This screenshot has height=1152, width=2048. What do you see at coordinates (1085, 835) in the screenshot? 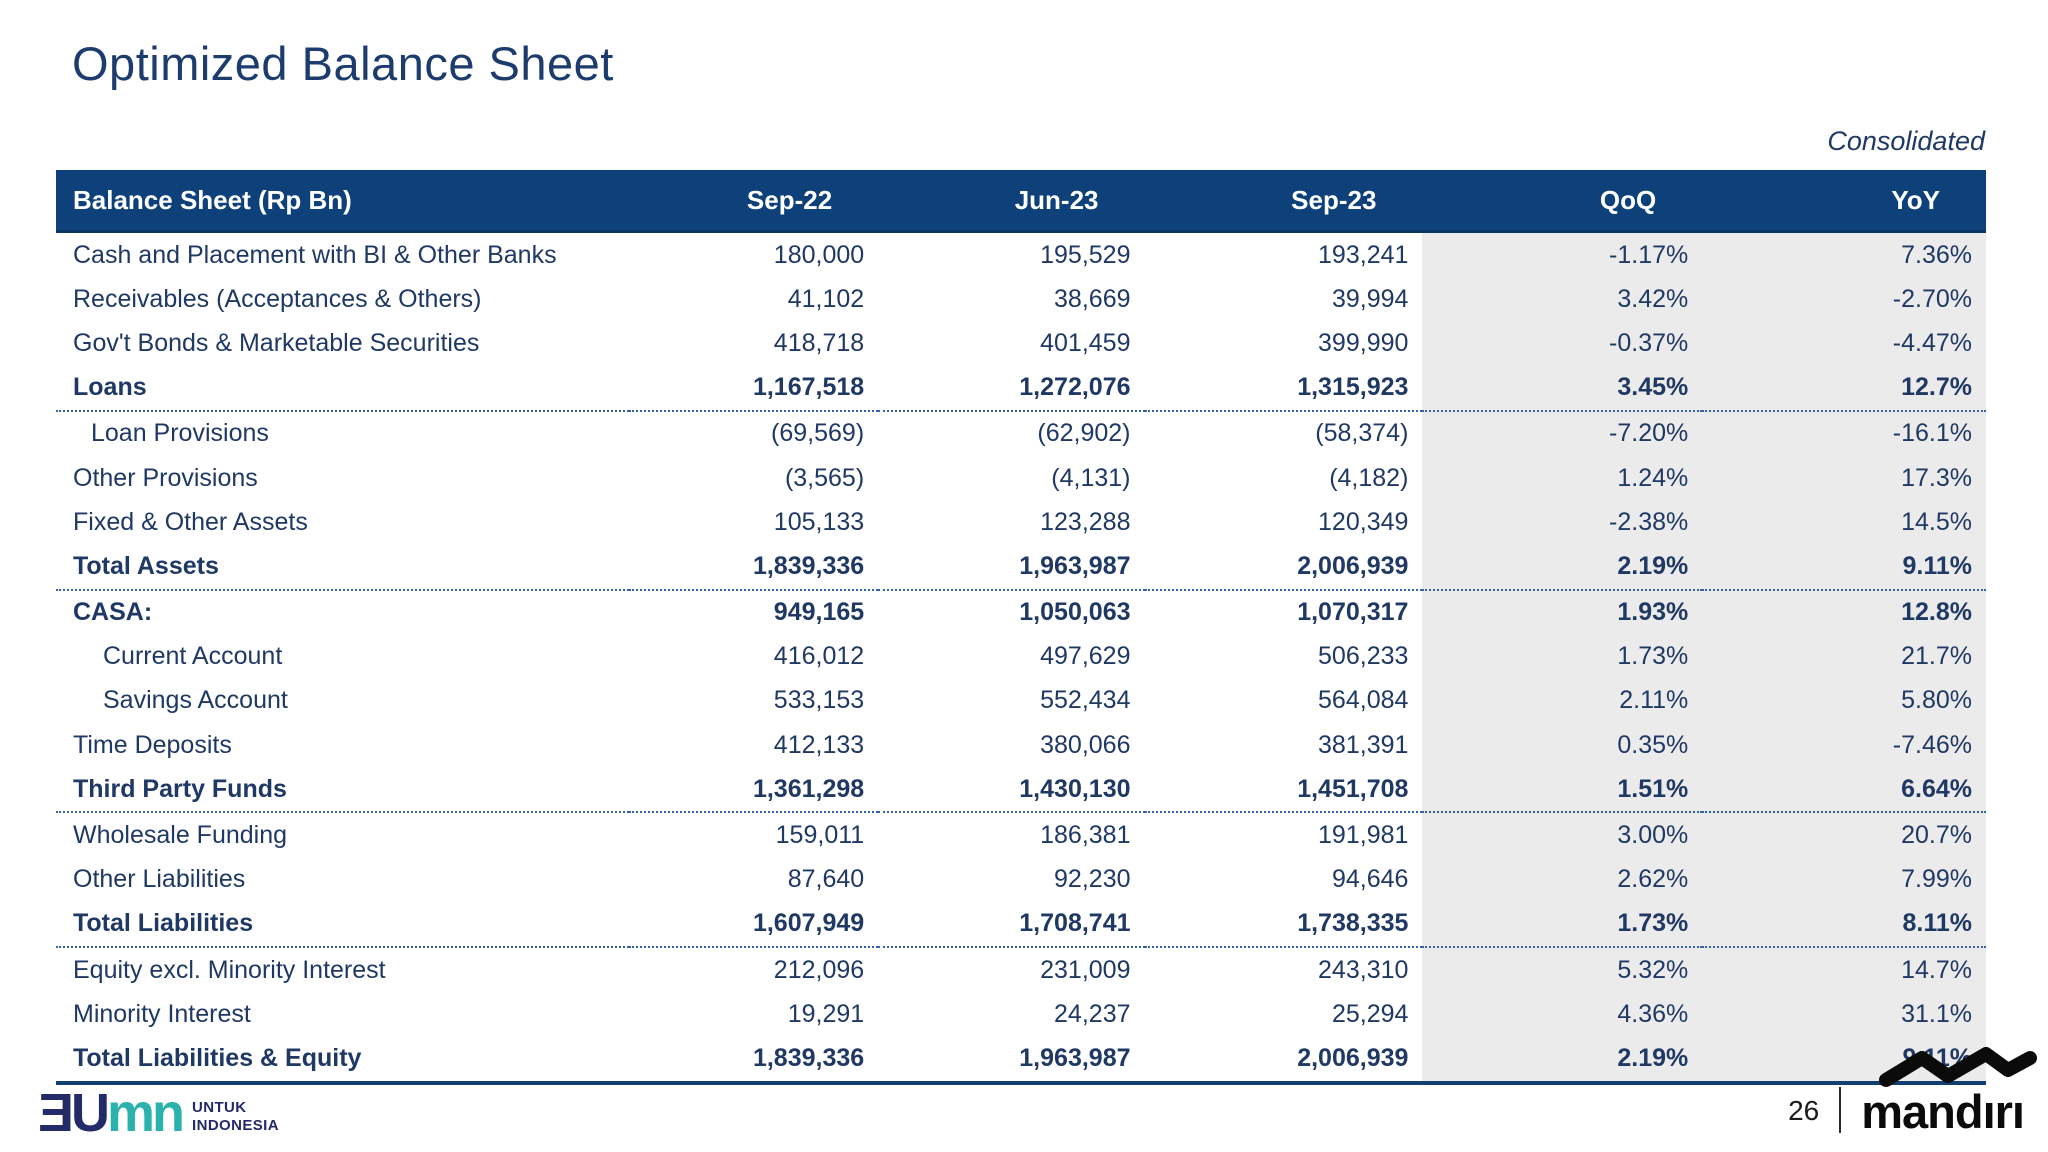
I see `value-jun23: 186,381` at bounding box center [1085, 835].